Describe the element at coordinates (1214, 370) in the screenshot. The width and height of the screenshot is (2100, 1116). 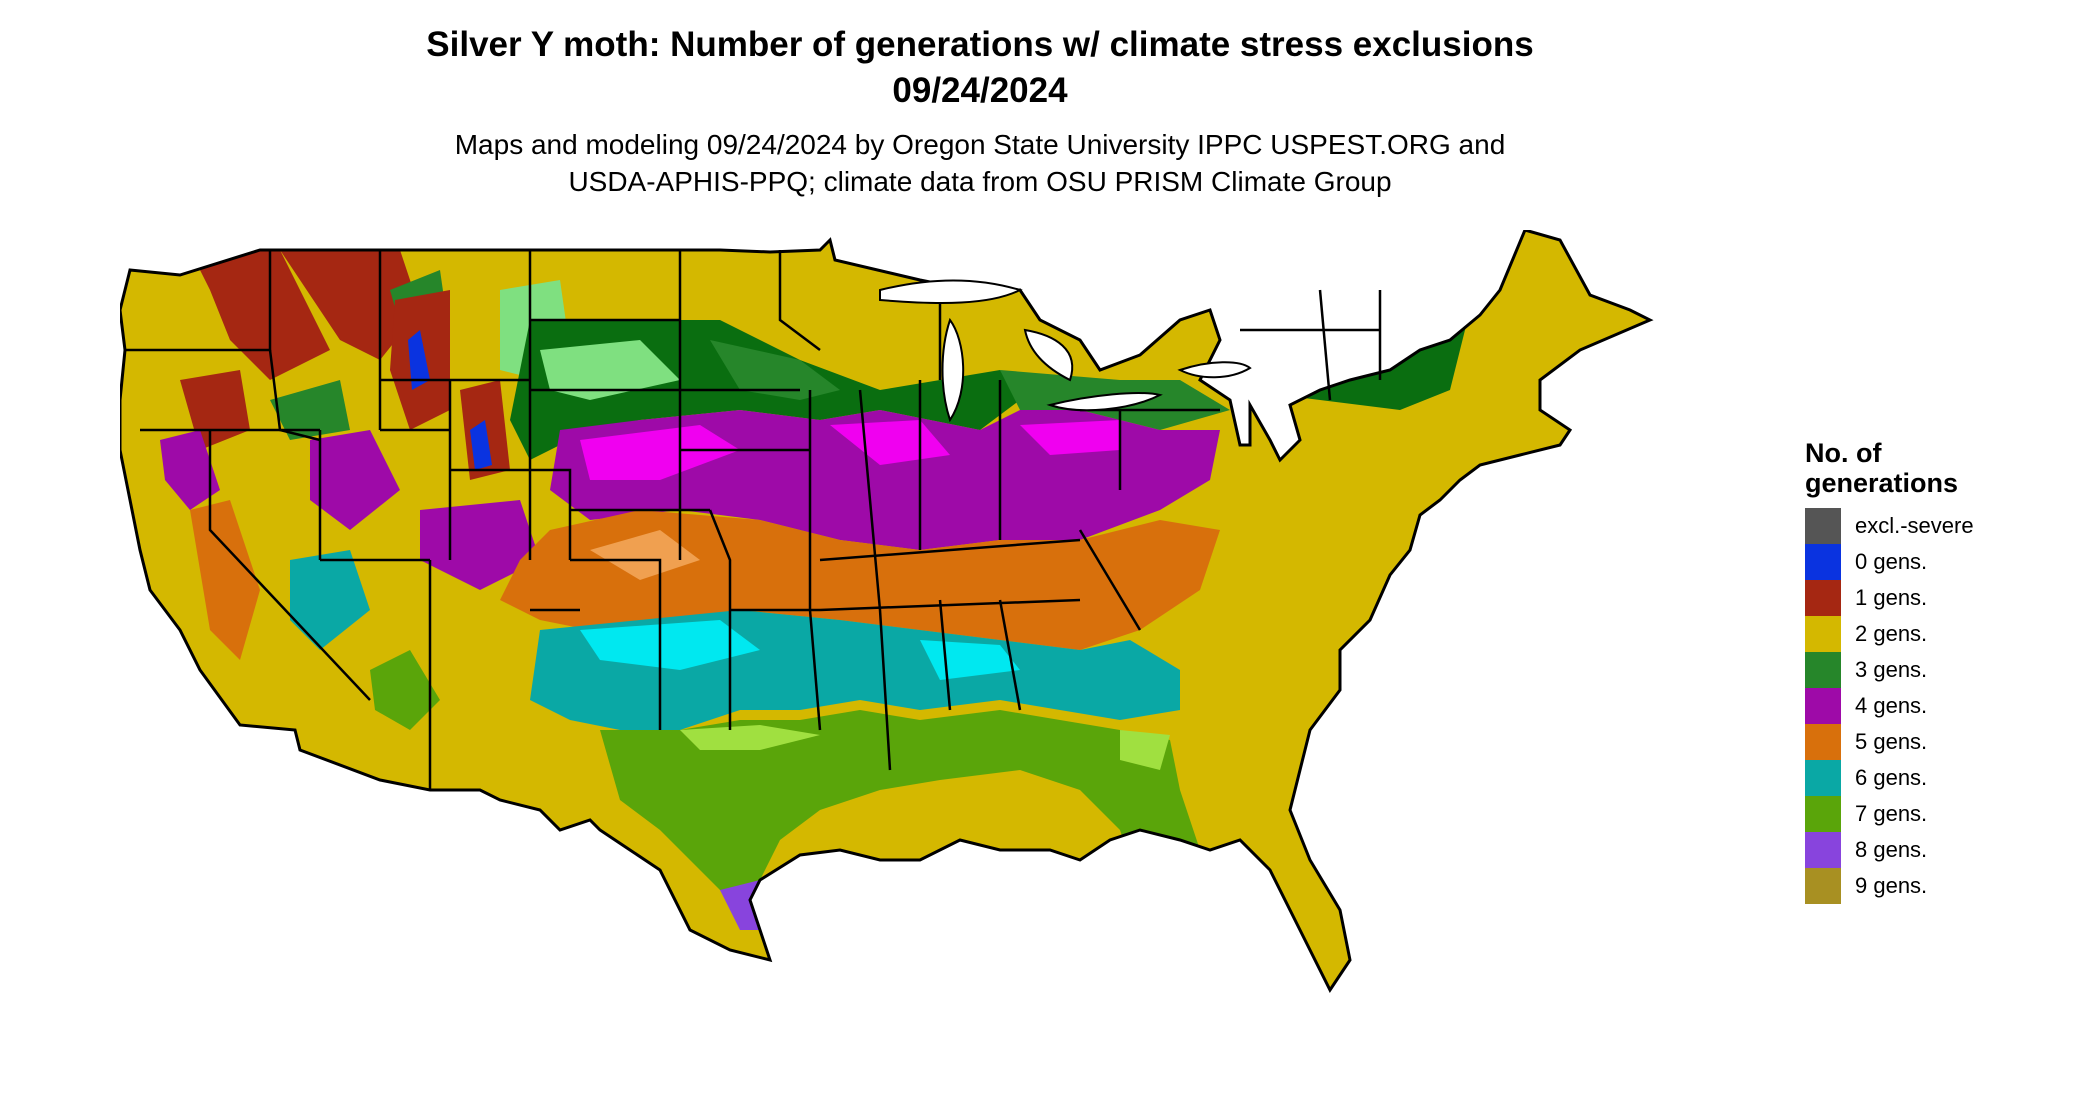
I see `lake-ontario` at that location.